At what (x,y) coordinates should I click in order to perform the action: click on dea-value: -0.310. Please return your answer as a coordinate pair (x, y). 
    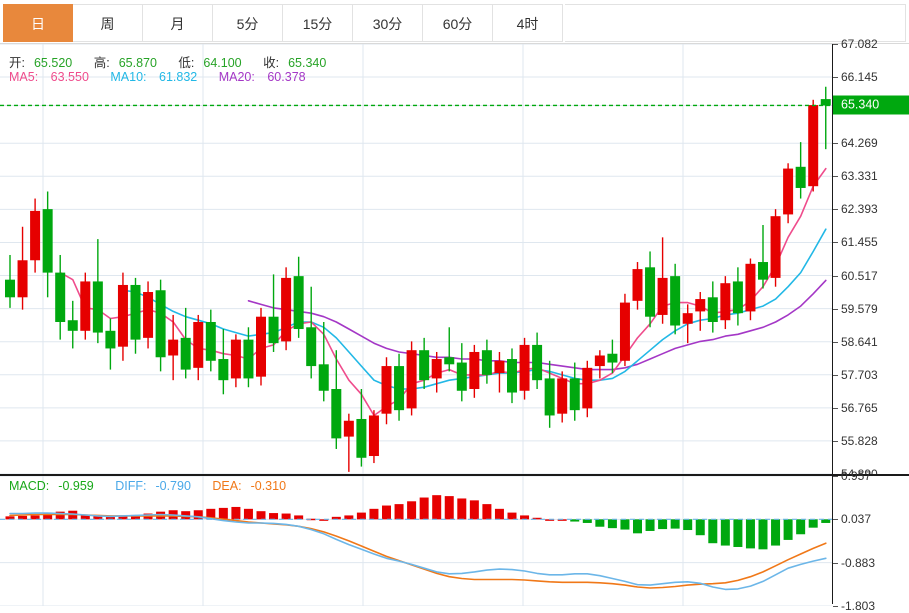
    Looking at the image, I should click on (268, 486).